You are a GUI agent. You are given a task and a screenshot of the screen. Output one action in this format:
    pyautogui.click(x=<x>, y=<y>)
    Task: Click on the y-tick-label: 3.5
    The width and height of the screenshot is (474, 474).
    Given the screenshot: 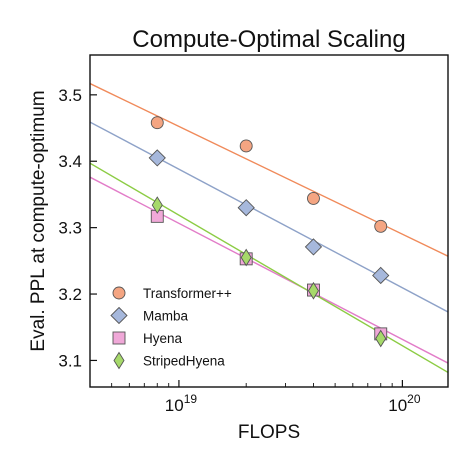 What is the action you would take?
    pyautogui.click(x=70, y=95)
    